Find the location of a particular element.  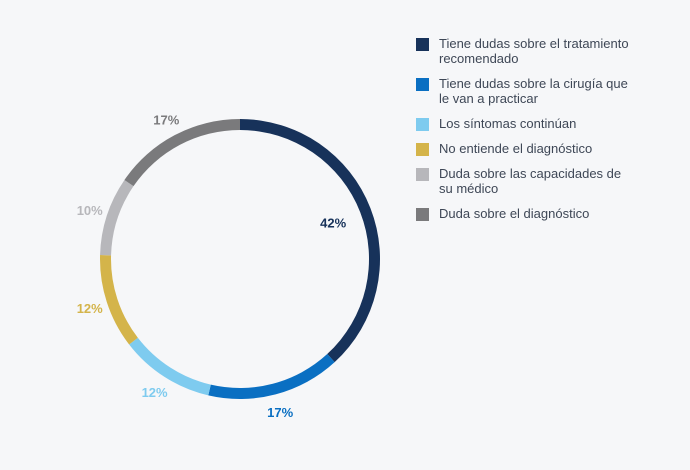

data-label: 10% is located at coordinates (90, 210).